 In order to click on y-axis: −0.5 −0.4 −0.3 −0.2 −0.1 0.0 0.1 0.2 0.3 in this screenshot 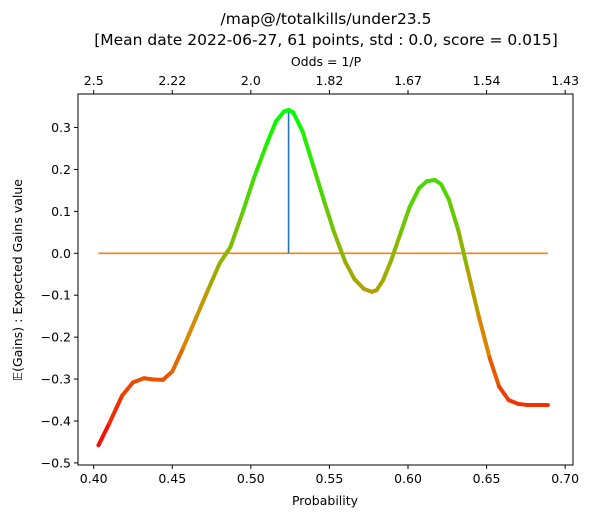, I will do `click(59, 295)`.